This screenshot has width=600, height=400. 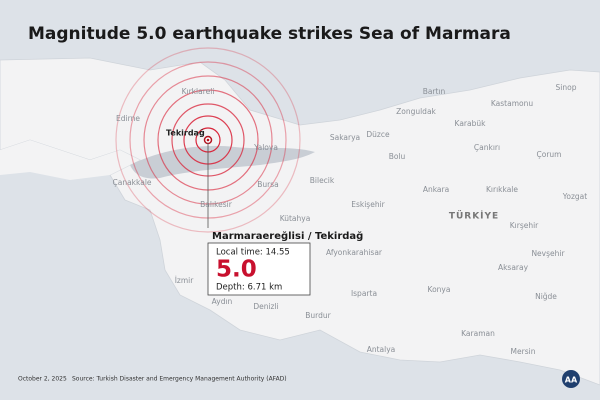 What do you see at coordinates (474, 216) in the screenshot?
I see `country-label: TÜRKİYE` at bounding box center [474, 216].